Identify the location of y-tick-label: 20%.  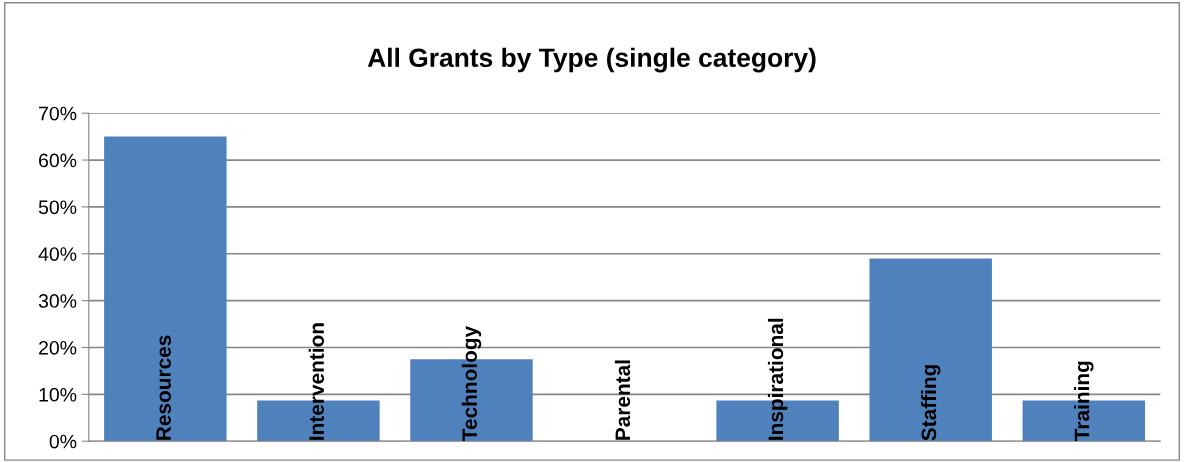
(58, 347).